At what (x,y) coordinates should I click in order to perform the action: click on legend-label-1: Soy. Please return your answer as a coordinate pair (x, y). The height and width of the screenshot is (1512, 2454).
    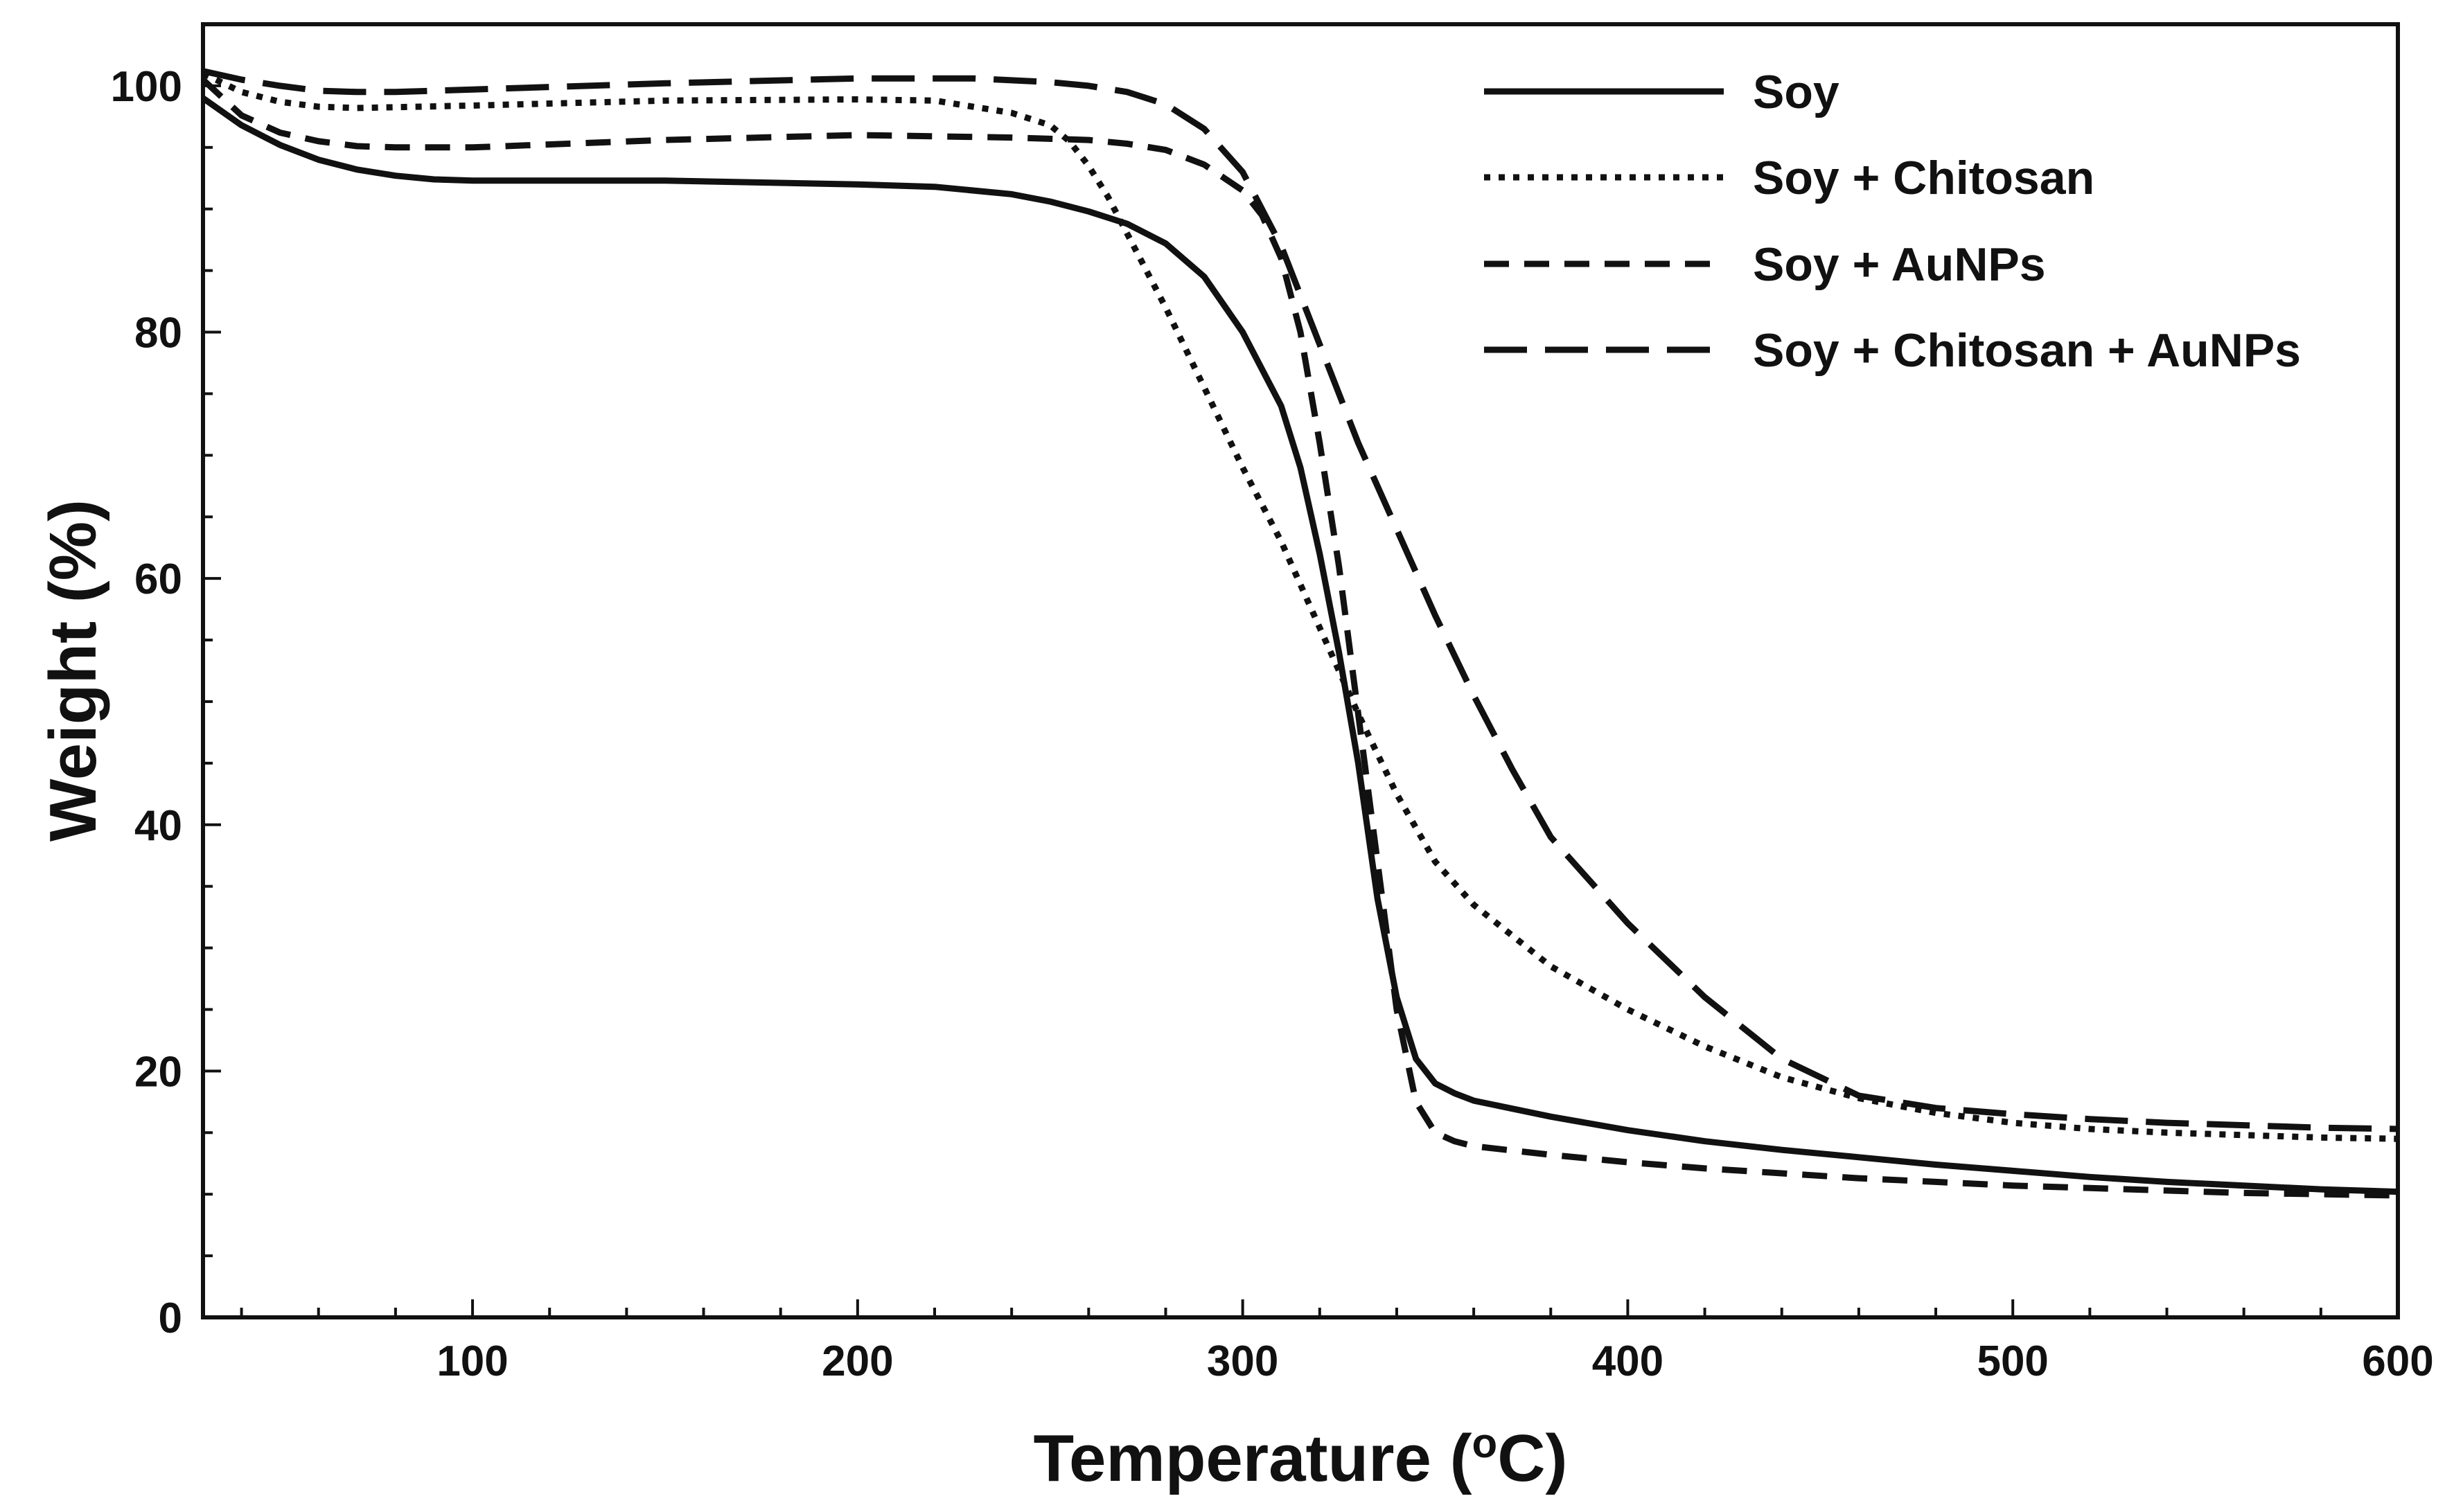
    Looking at the image, I should click on (1796, 92).